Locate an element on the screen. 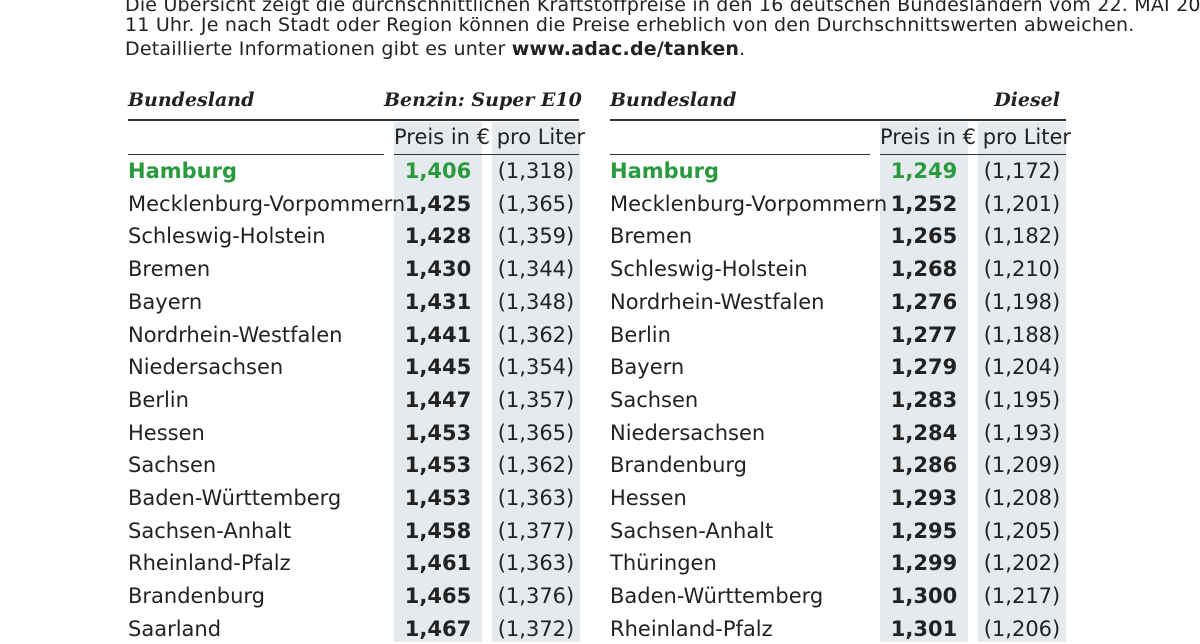 Image resolution: width=1200 pixels, height=644 pixels. price: 1,301 is located at coordinates (924, 628).